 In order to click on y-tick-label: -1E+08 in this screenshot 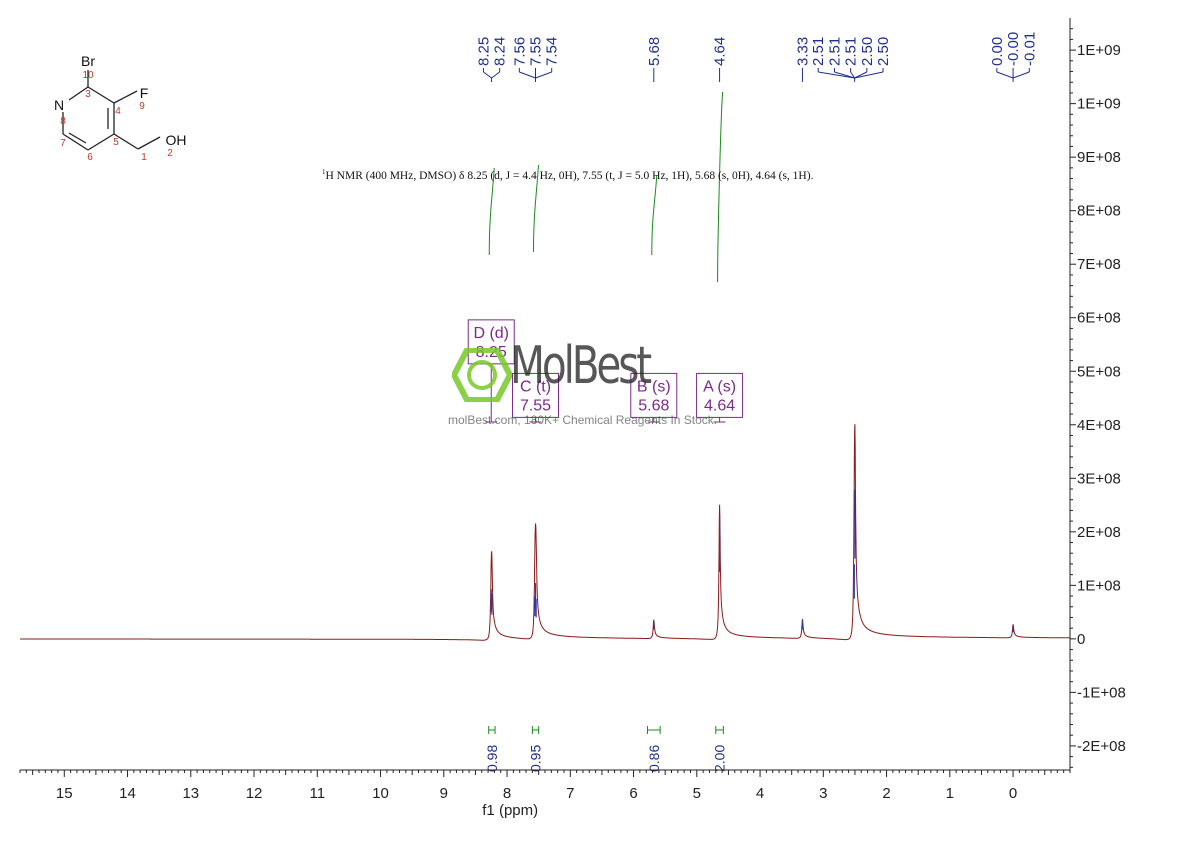, I will do `click(1101, 692)`.